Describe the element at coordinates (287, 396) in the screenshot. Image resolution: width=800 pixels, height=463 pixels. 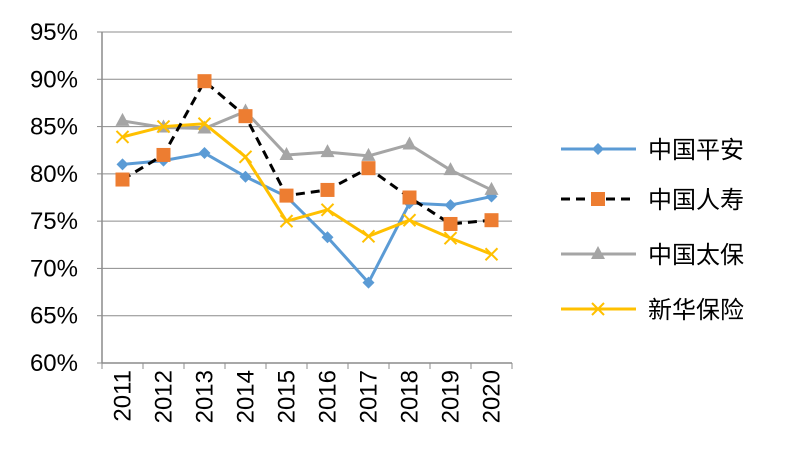
I see `x-tick-label: 2015` at that location.